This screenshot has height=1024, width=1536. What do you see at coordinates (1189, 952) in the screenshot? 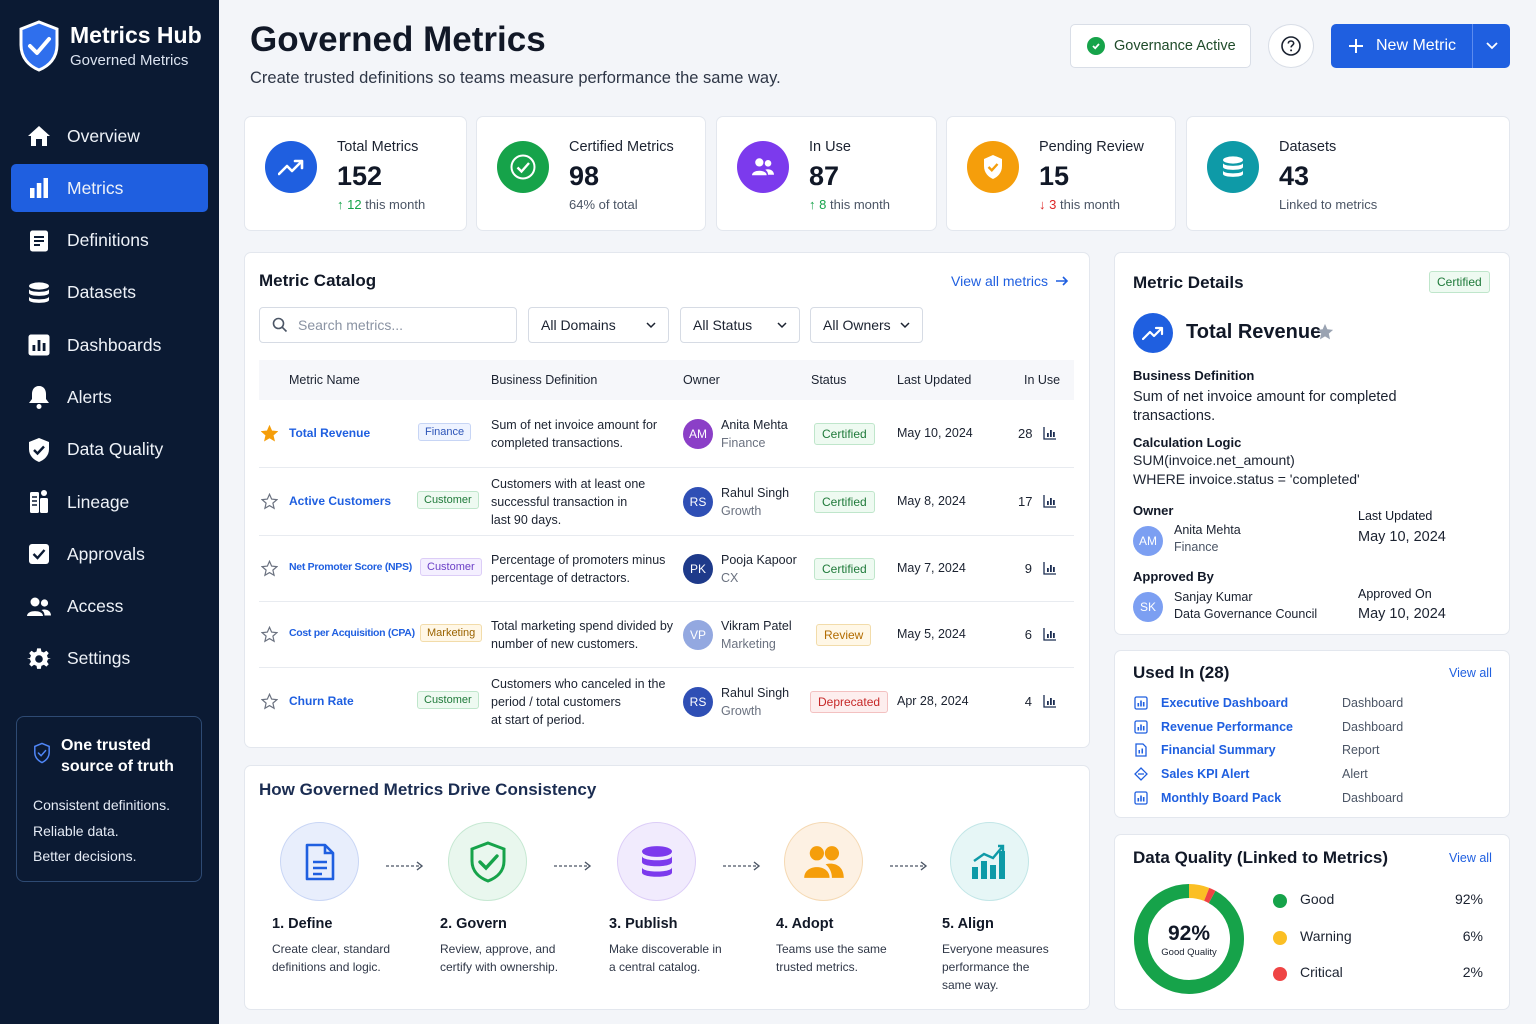
I see `quality-score-label: Good Quality` at bounding box center [1189, 952].